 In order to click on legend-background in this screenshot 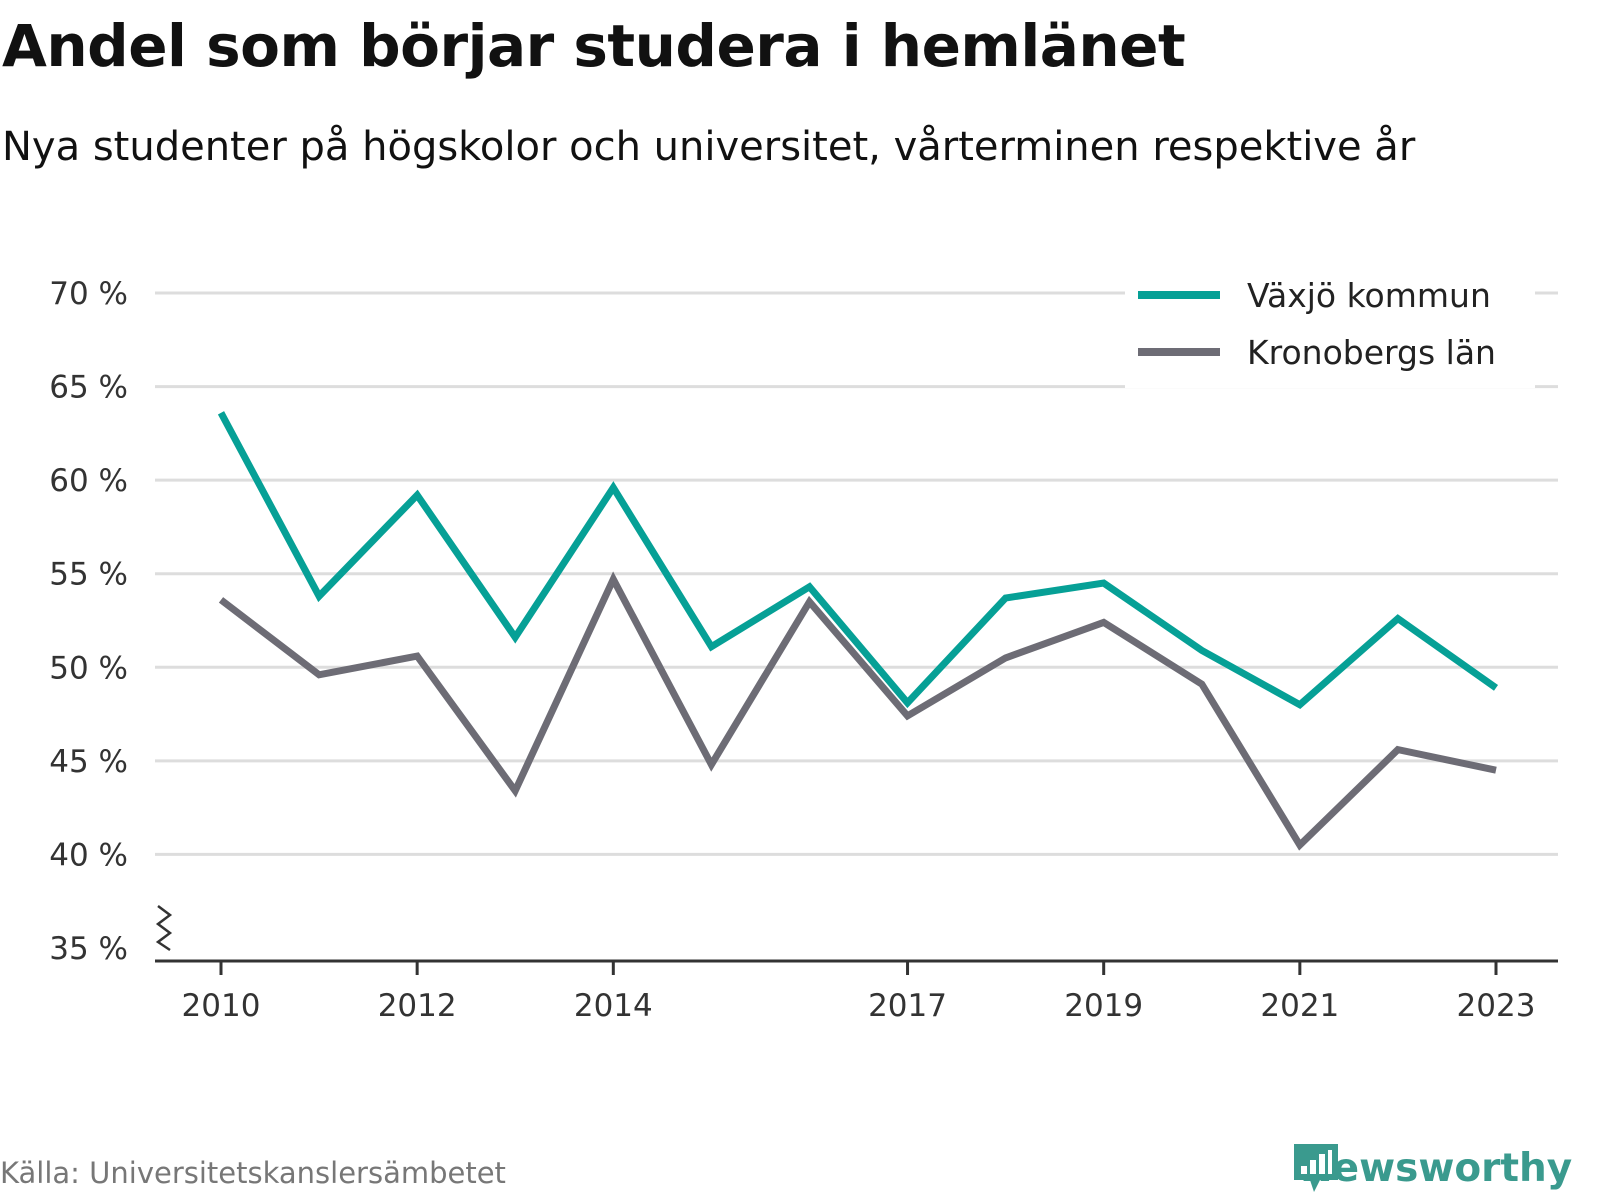, I will do `click(1330, 329)`.